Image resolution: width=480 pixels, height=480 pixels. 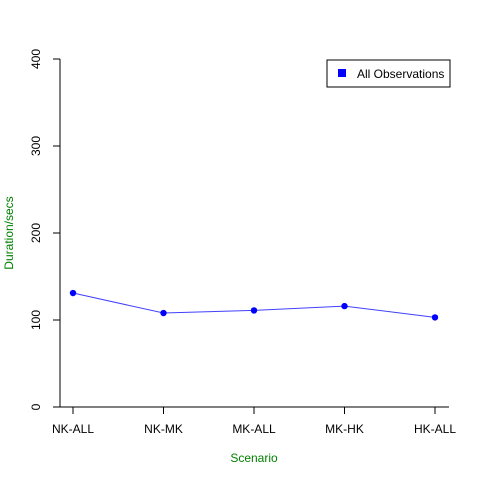 I want to click on x-axis-title: Scenario, so click(x=254, y=458).